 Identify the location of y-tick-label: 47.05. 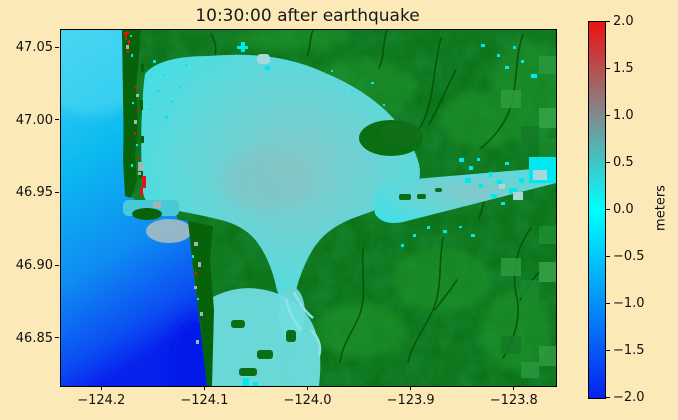
(34, 48).